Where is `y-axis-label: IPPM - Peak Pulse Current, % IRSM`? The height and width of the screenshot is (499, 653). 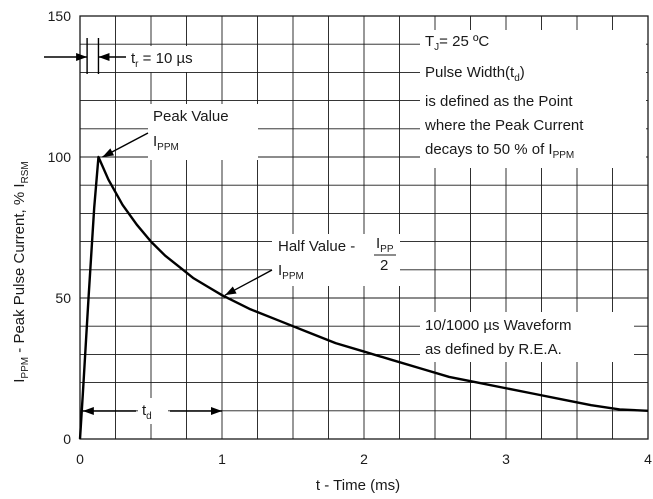 y-axis-label: IPPM - Peak Pulse Current, % IRSM is located at coordinates (21, 271).